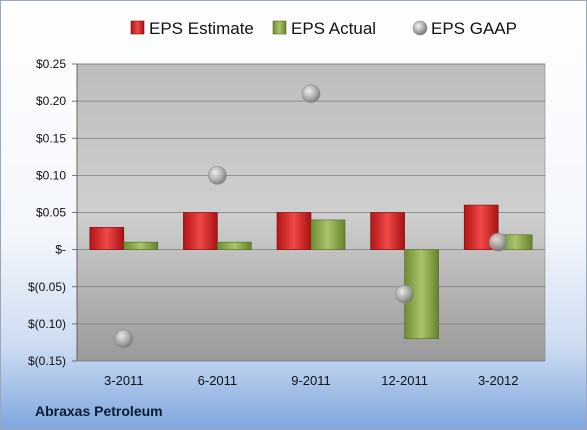  I want to click on bar-eps-estimate-3-2011, so click(107, 238).